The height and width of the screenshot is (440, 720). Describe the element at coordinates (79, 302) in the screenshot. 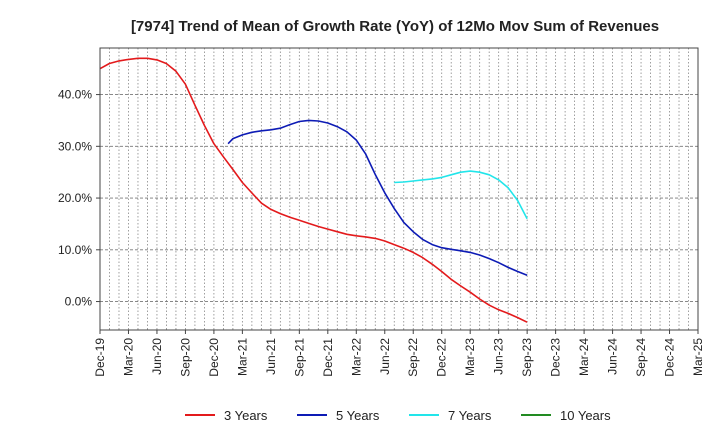

I see `y-tick-label: 0.0%` at that location.